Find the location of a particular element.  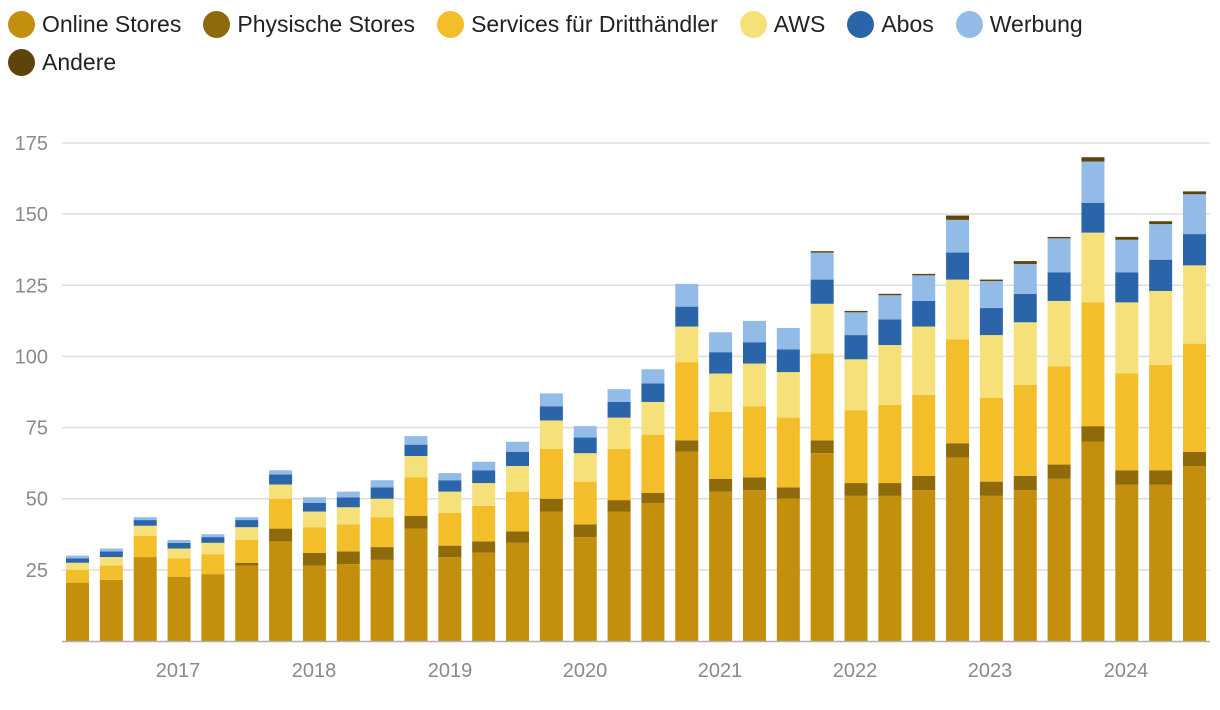

x-tick-label: 2020 is located at coordinates (585, 671).